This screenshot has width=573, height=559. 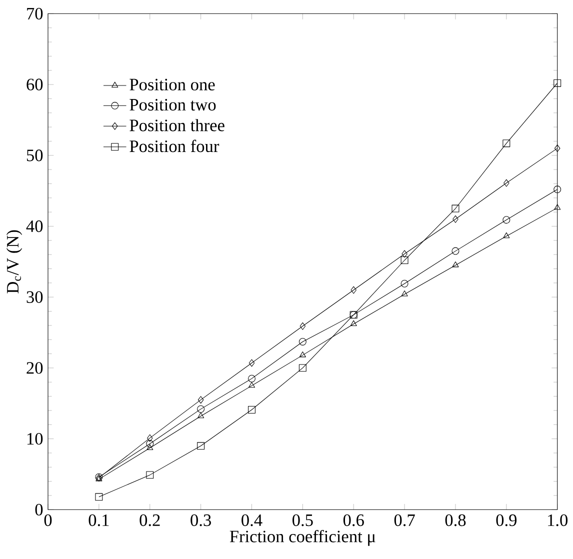 What do you see at coordinates (252, 520) in the screenshot?
I see `x-tick-label: 0.4` at bounding box center [252, 520].